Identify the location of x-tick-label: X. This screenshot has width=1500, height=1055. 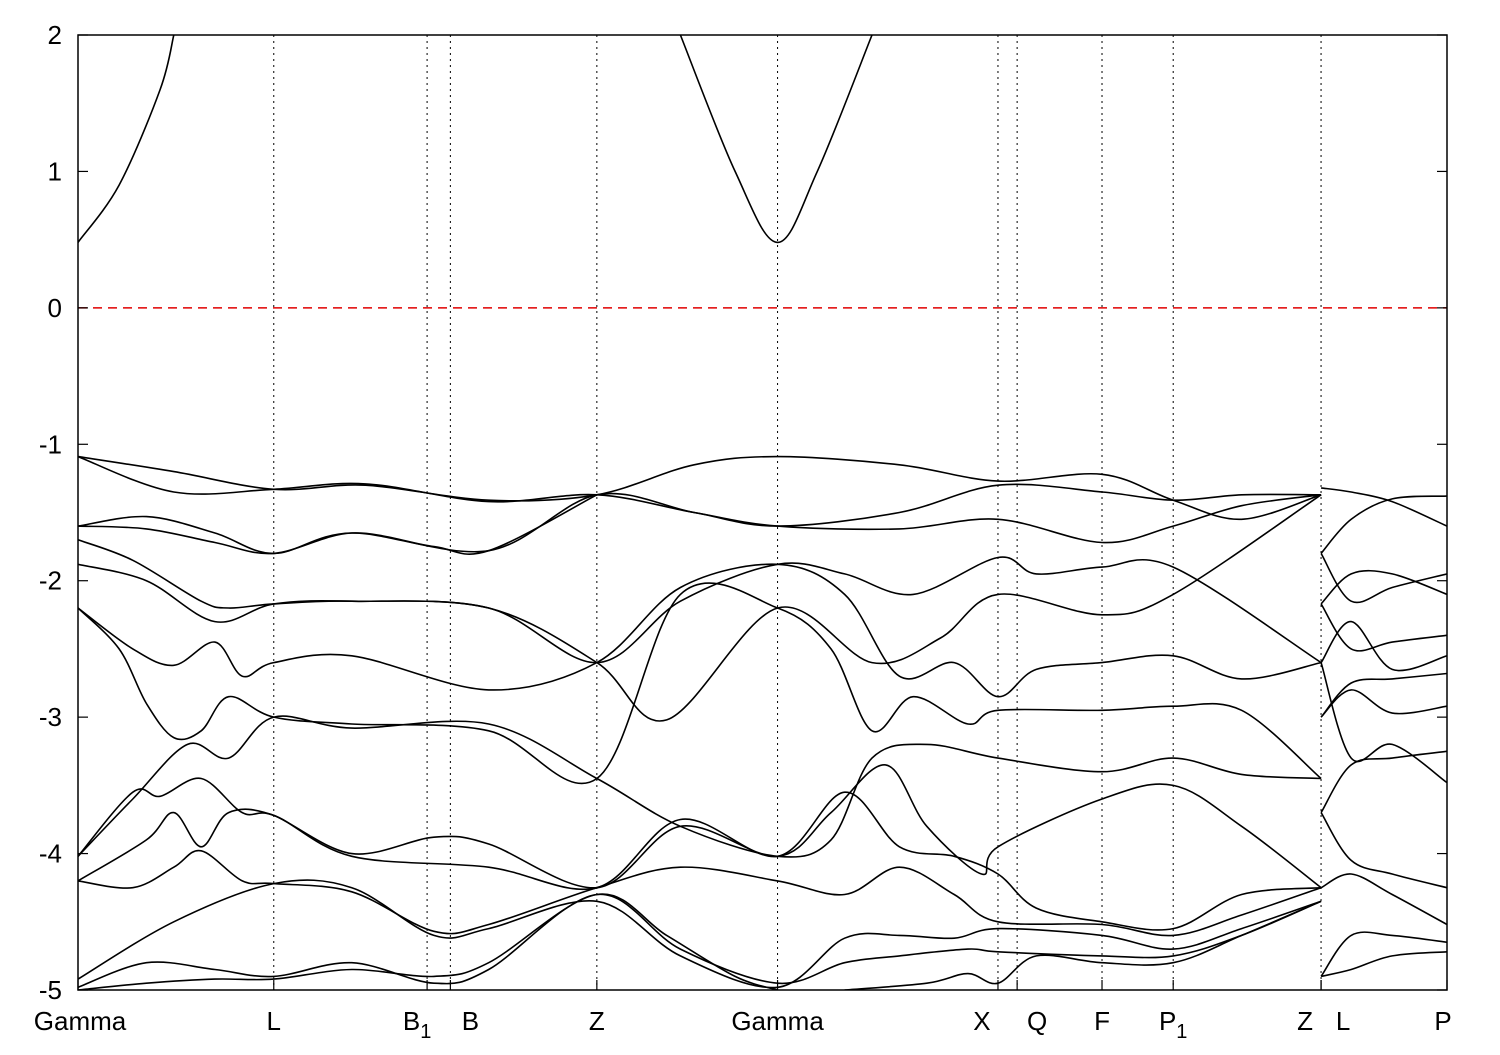
(981, 1021).